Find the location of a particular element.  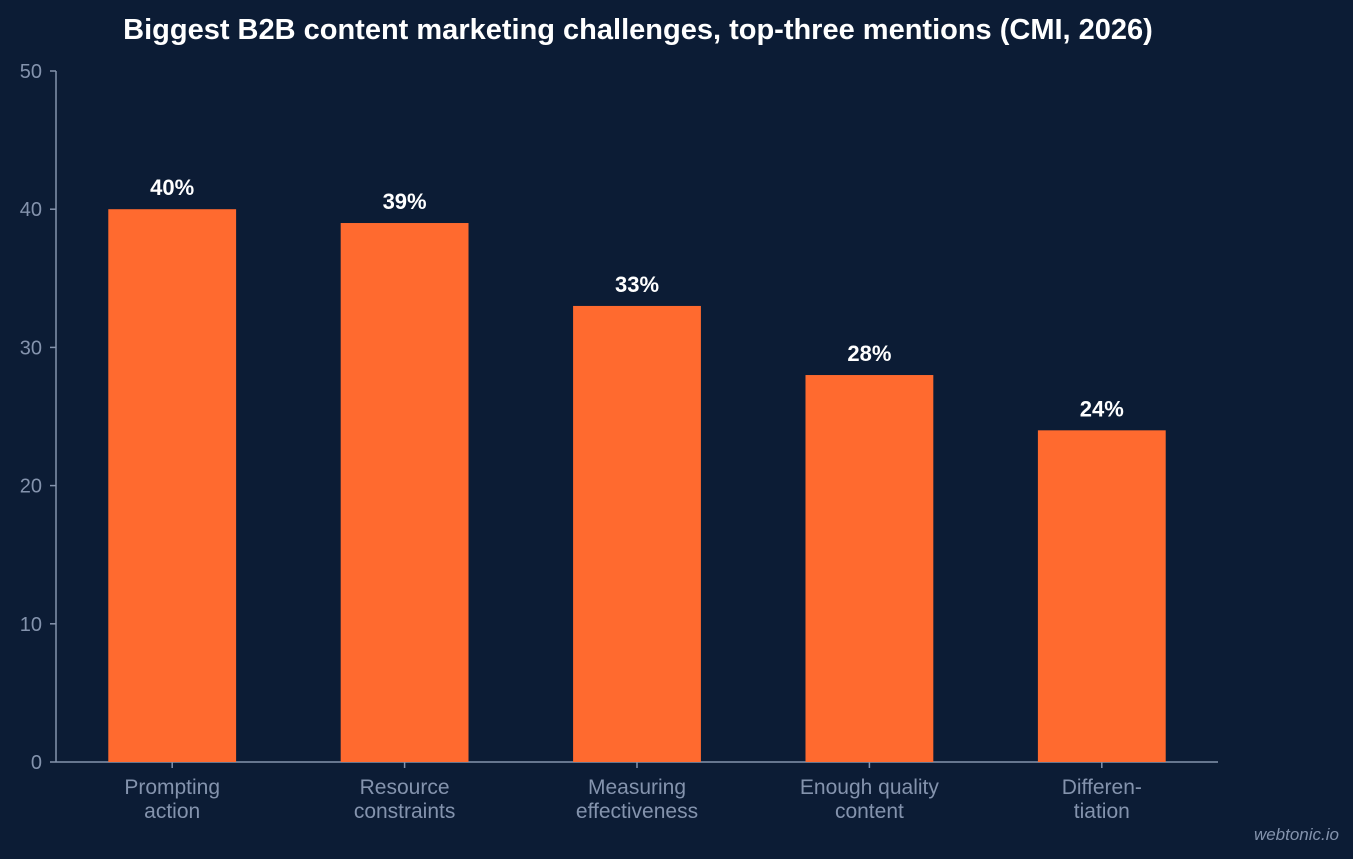

x-tick-label-line: constraints is located at coordinates (405, 811).